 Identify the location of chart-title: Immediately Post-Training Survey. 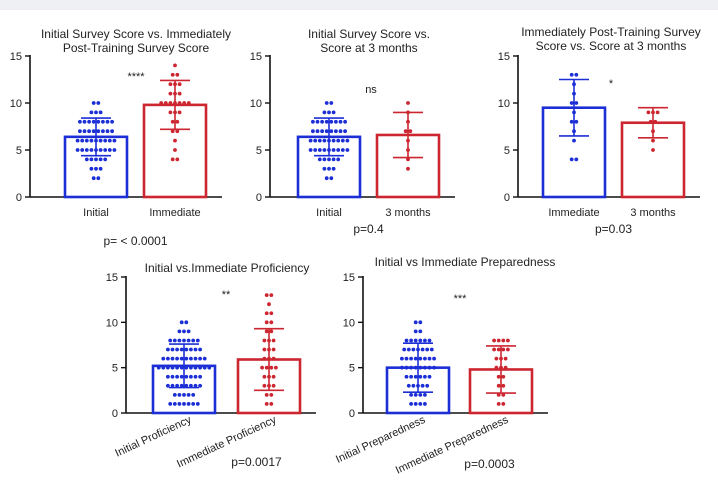
(611, 32).